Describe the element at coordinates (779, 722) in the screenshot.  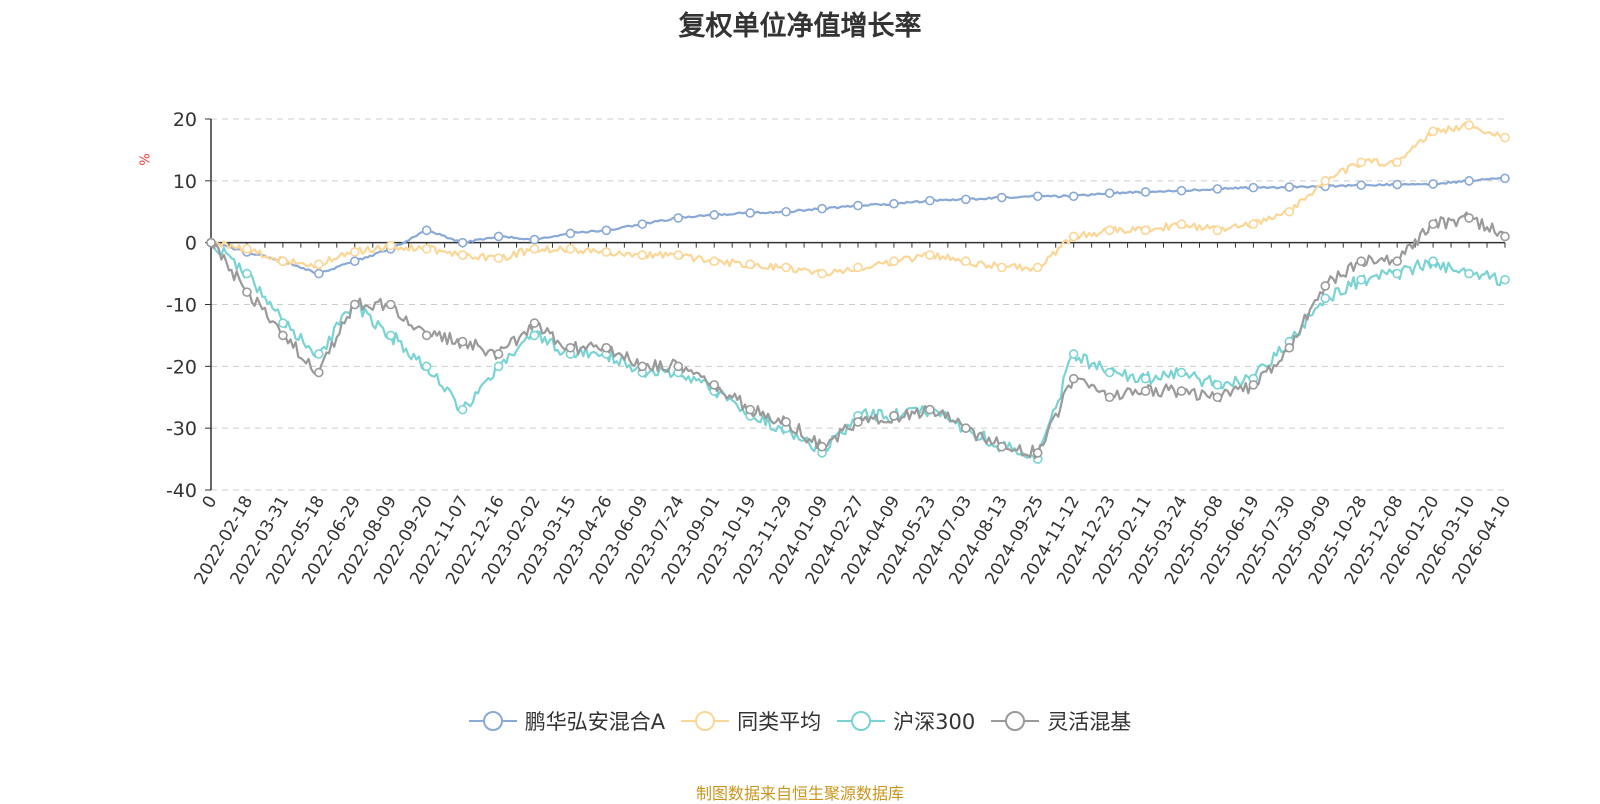
I see `legend-label: 同类平均` at that location.